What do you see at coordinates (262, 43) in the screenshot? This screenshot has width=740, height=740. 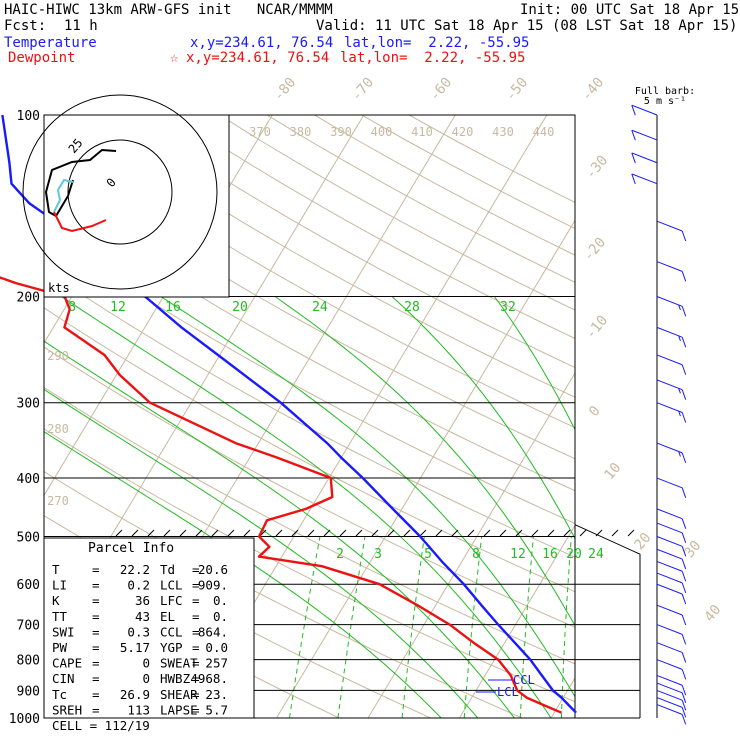 I see `temperature-xy: x,y=234.61, 76.54` at bounding box center [262, 43].